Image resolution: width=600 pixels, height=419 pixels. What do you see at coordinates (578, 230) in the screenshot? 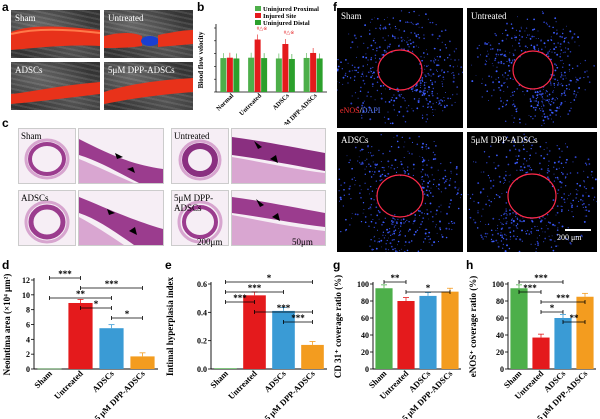
I see `fluorescence-scale-bar` at bounding box center [578, 230].